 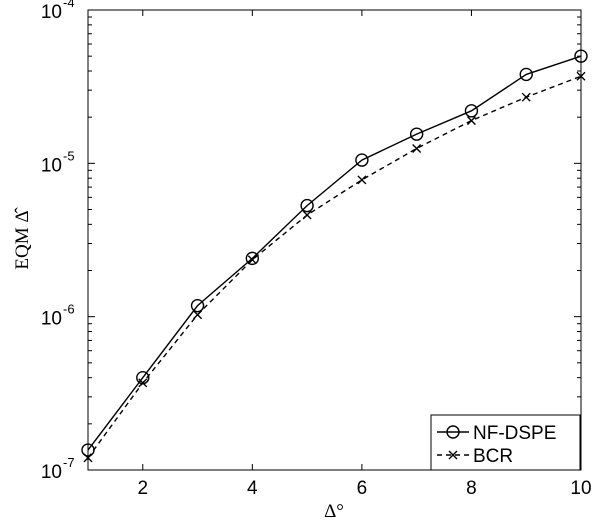 What do you see at coordinates (142, 488) in the screenshot?
I see `x-tick-label: 2` at bounding box center [142, 488].